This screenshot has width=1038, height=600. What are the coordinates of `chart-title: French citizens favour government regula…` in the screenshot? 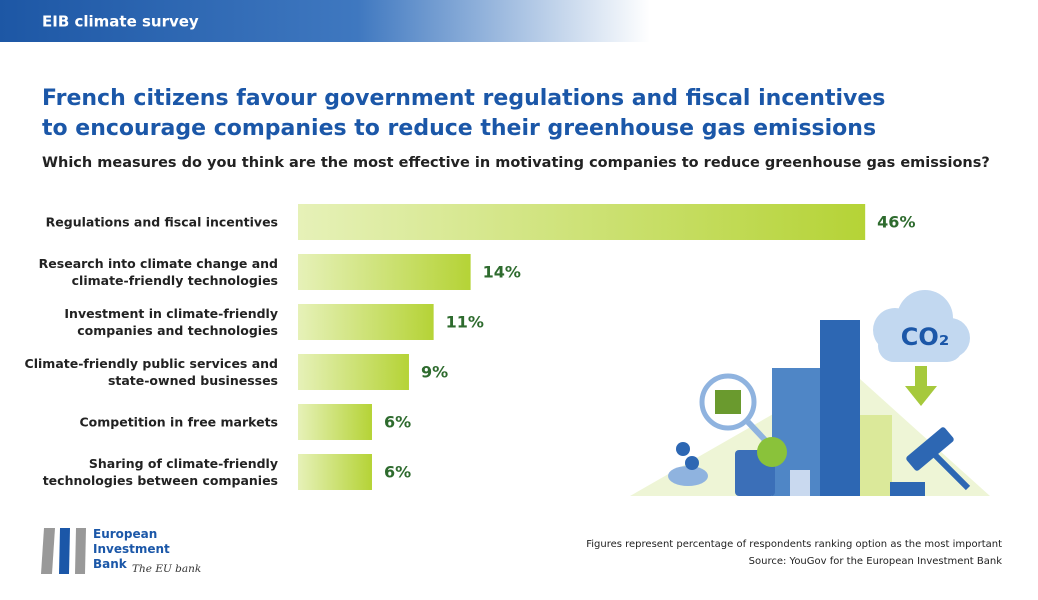 It's located at (464, 113).